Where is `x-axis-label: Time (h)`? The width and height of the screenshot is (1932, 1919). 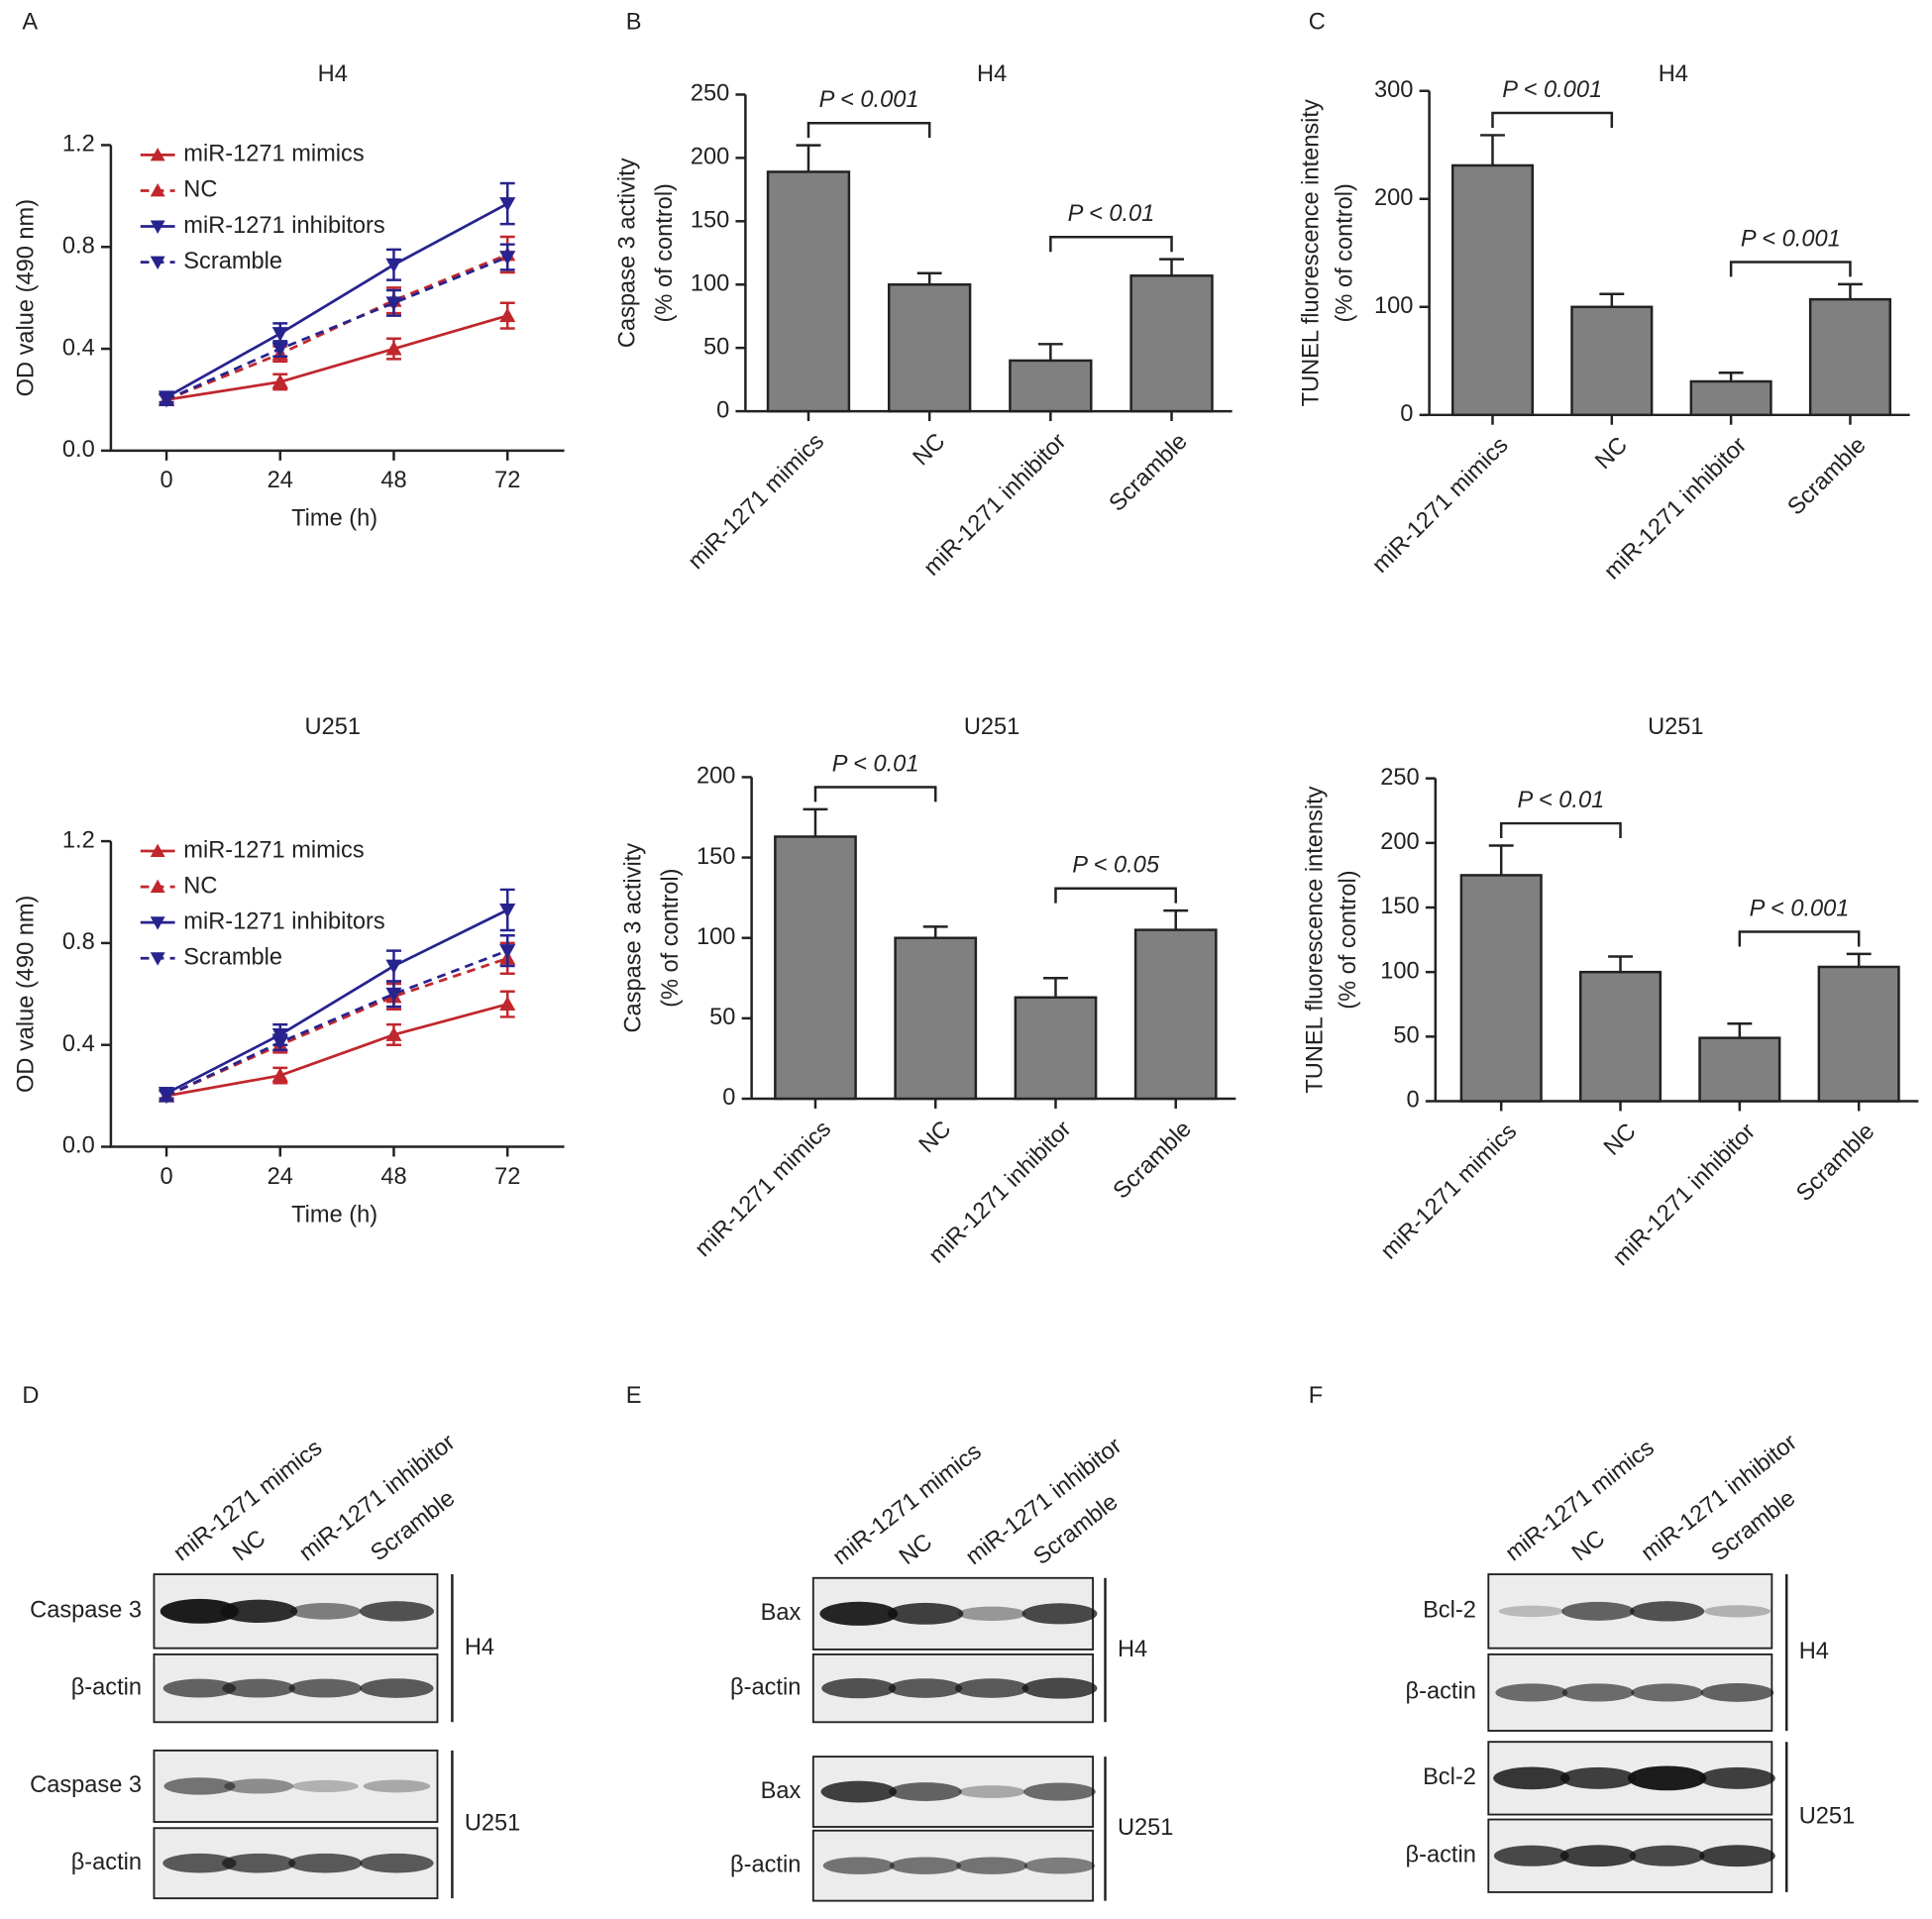
x-axis-label: Time (h) is located at coordinates (334, 1214).